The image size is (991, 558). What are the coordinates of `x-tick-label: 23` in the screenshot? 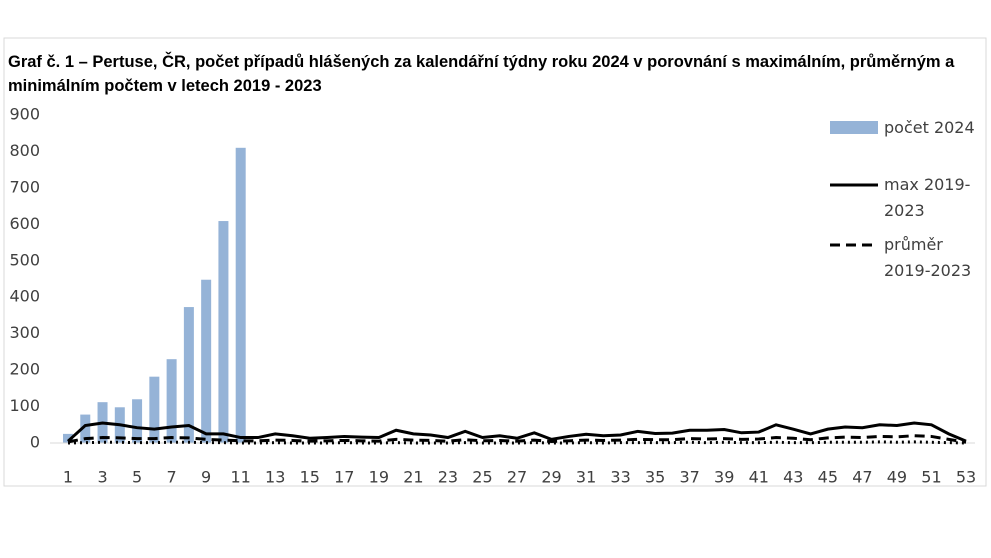 It's located at (448, 477).